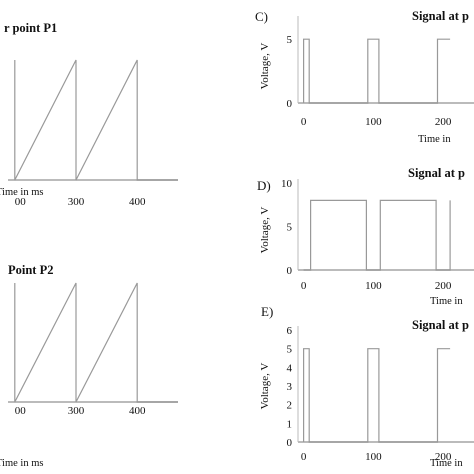 Image resolution: width=474 pixels, height=474 pixels. Describe the element at coordinates (261, 16) in the screenshot. I see `panel-letter: C)` at that location.